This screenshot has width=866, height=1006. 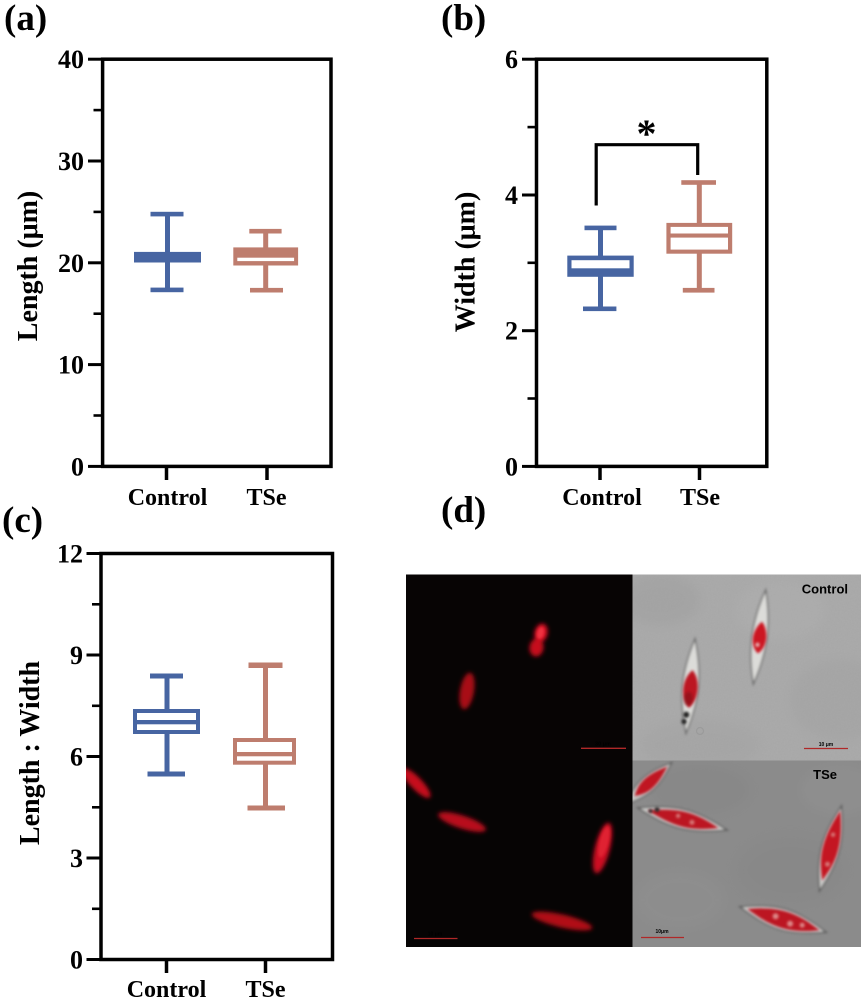 What do you see at coordinates (76, 858) in the screenshot?
I see `svg-text: 3` at bounding box center [76, 858].